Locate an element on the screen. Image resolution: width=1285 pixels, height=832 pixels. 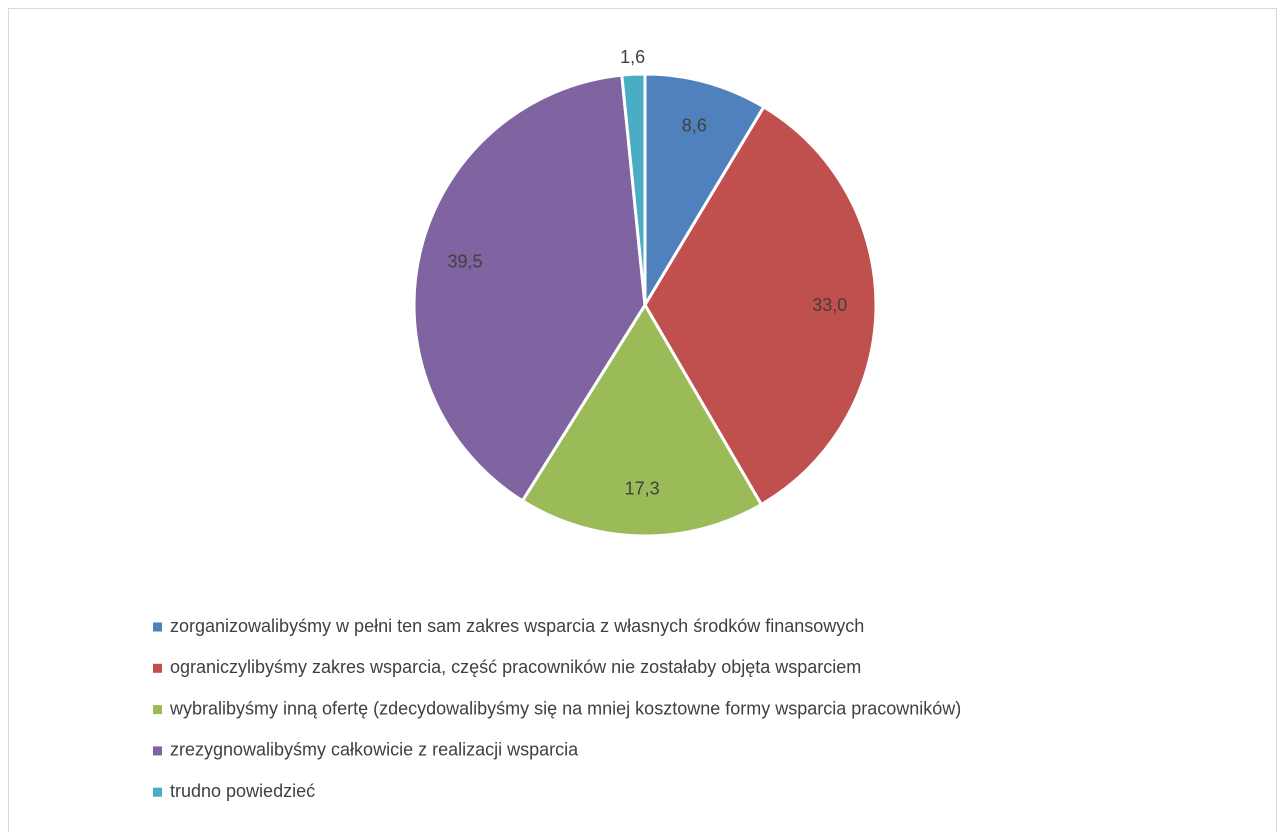
data-label: 8,6 is located at coordinates (694, 126).